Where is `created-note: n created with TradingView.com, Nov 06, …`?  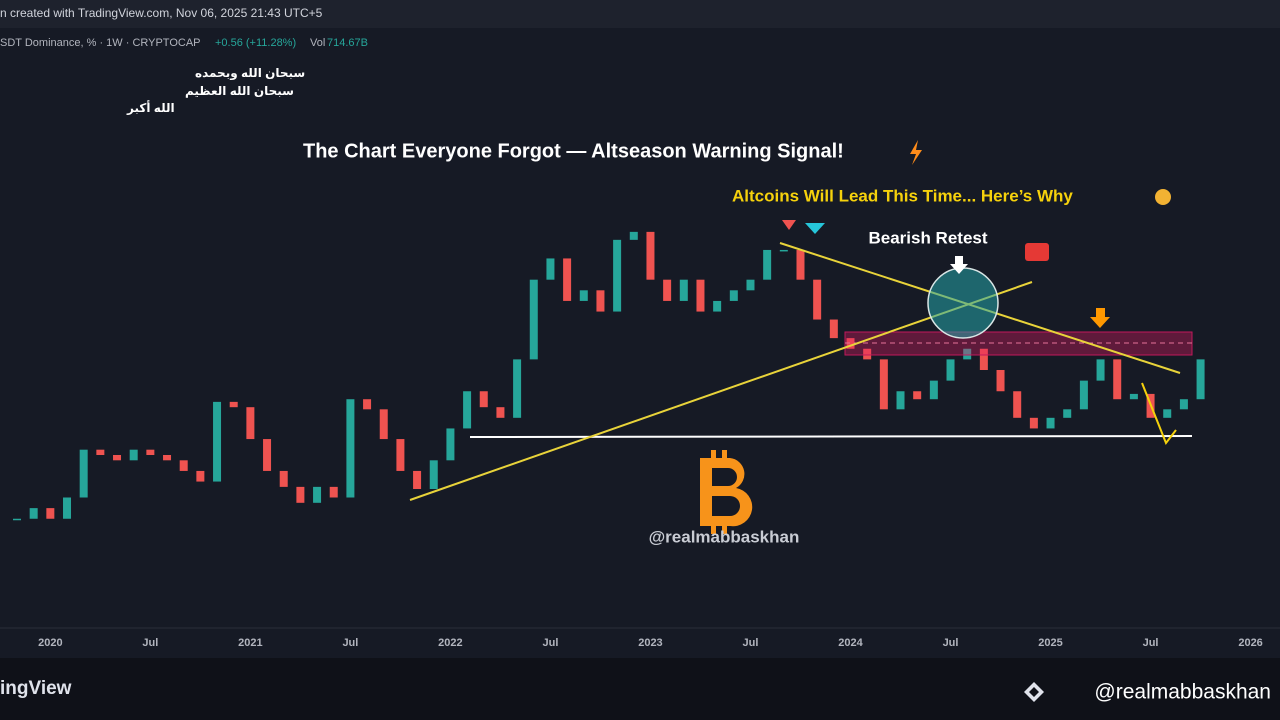
created-note: n created with TradingView.com, Nov 06, … is located at coordinates (161, 13).